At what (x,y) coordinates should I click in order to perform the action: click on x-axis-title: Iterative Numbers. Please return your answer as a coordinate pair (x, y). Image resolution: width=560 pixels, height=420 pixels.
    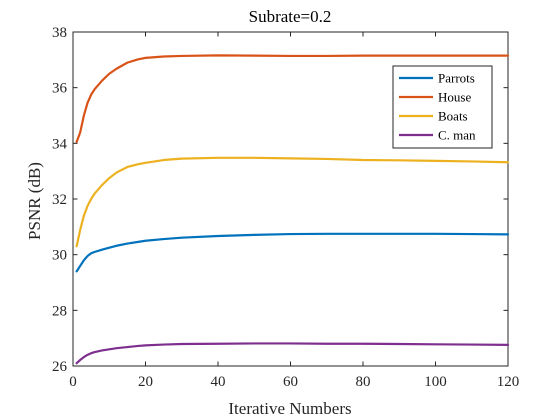
    Looking at the image, I should click on (289, 408).